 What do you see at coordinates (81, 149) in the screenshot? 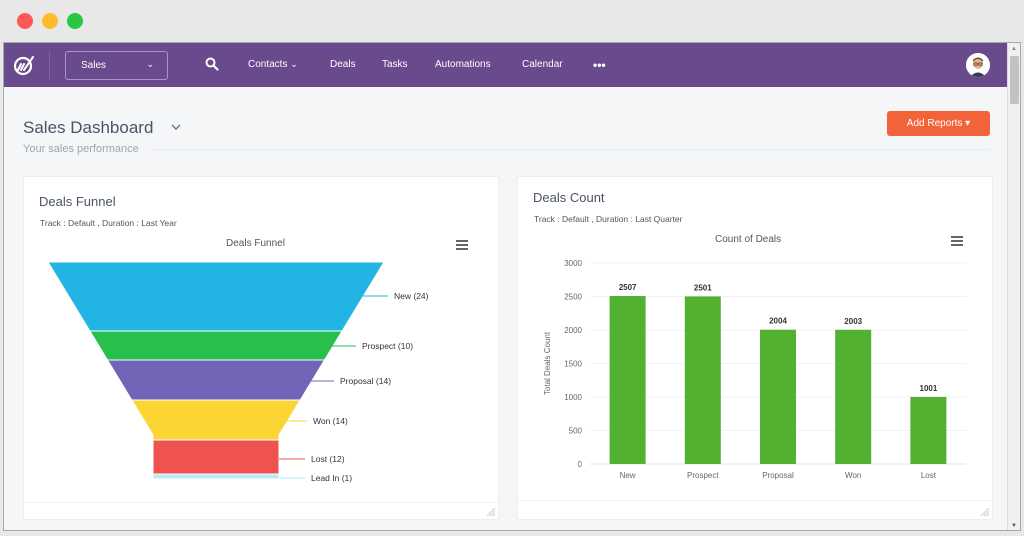
I see `page-subtitle: Your sales performance` at bounding box center [81, 149].